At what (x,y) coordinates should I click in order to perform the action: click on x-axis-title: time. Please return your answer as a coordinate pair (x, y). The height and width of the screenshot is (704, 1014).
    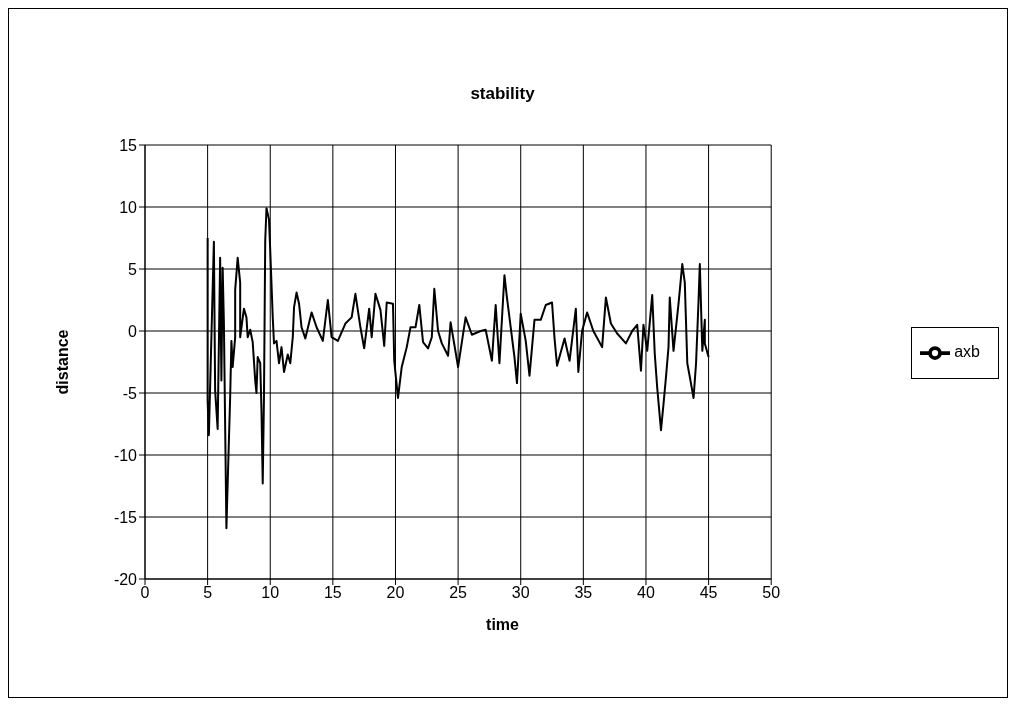
    Looking at the image, I should click on (502, 625).